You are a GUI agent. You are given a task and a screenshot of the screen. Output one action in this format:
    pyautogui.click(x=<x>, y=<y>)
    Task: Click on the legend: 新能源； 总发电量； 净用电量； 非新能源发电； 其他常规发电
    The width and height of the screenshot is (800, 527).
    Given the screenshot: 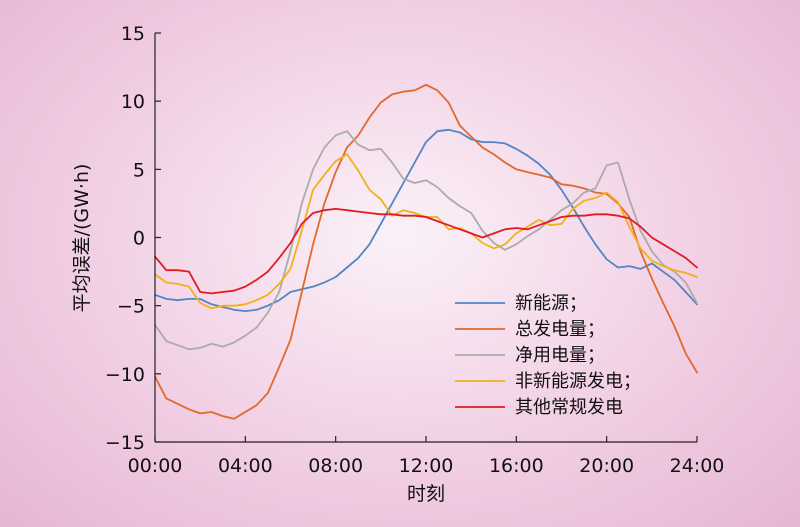 What is the action you would take?
    pyautogui.click(x=548, y=355)
    